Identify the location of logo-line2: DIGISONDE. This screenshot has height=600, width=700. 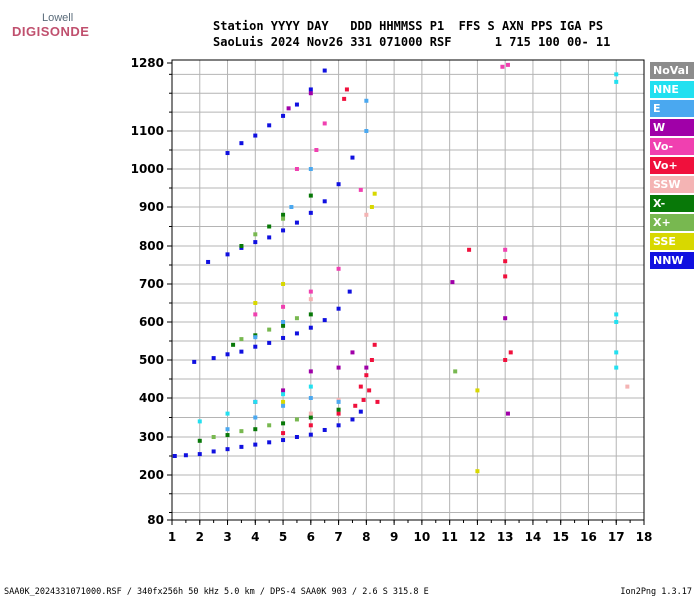
(51, 31).